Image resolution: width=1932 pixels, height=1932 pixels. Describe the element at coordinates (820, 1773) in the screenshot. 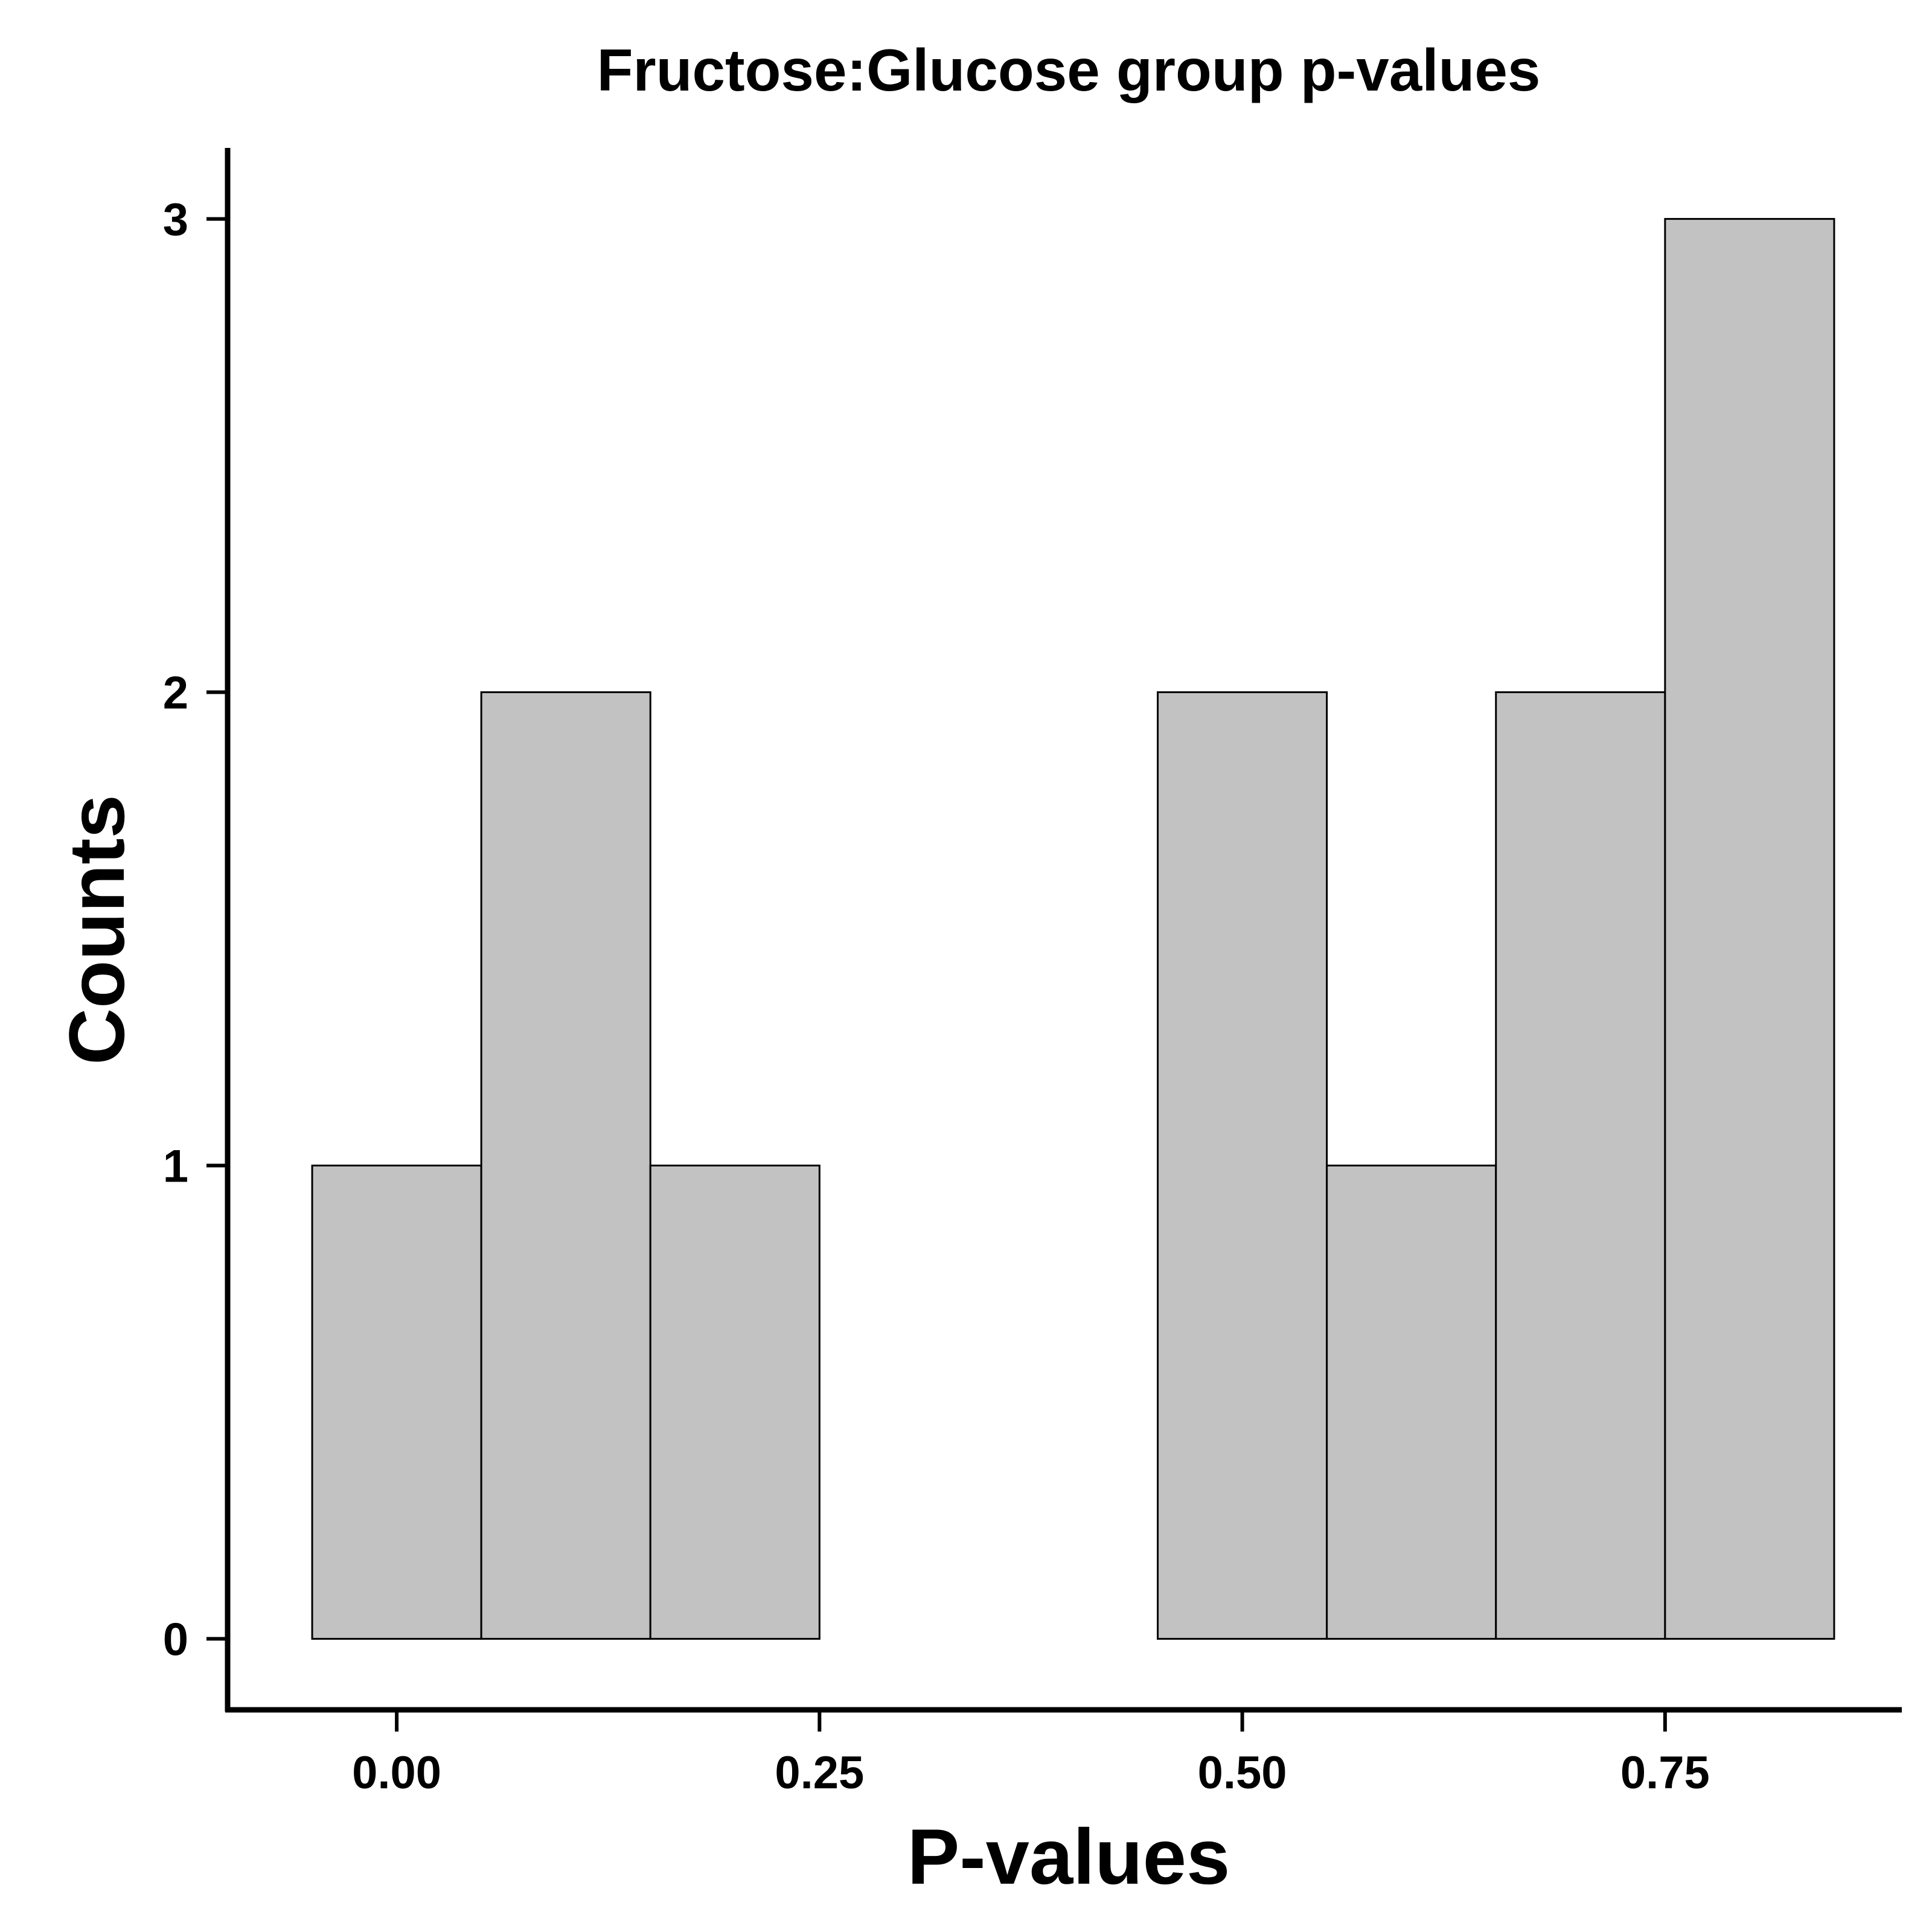

I see `x-tick-label-1: 0.25` at that location.